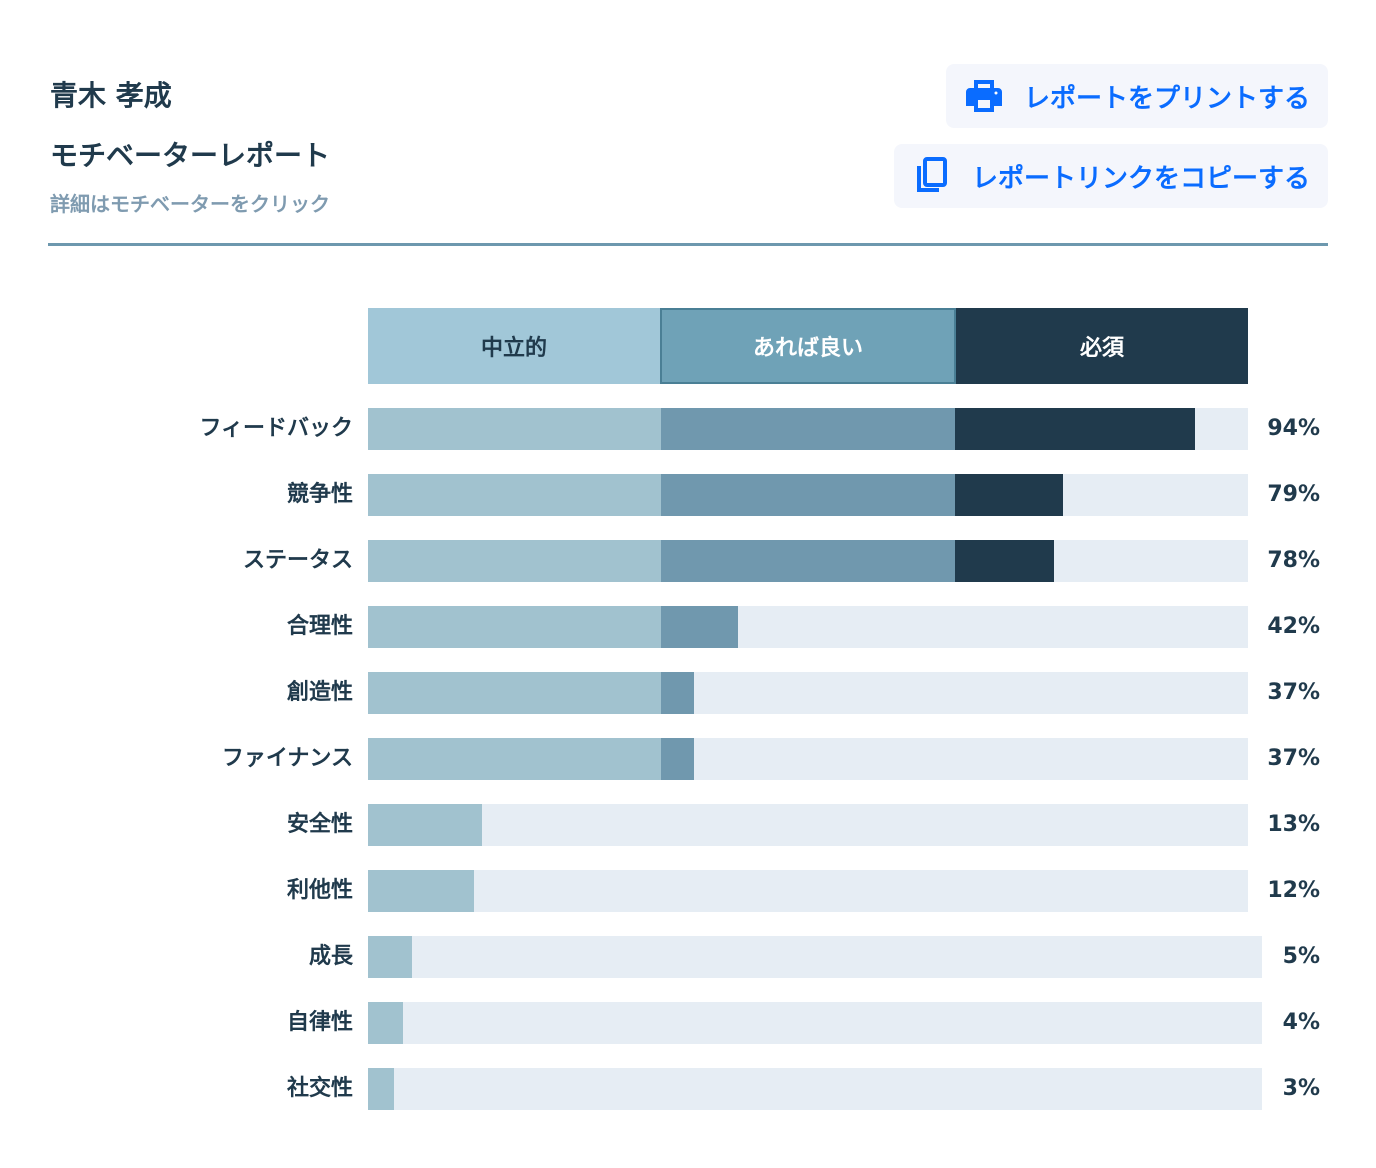 The height and width of the screenshot is (1168, 1376). I want to click on bar-row: 合理性 42%, so click(688, 627).